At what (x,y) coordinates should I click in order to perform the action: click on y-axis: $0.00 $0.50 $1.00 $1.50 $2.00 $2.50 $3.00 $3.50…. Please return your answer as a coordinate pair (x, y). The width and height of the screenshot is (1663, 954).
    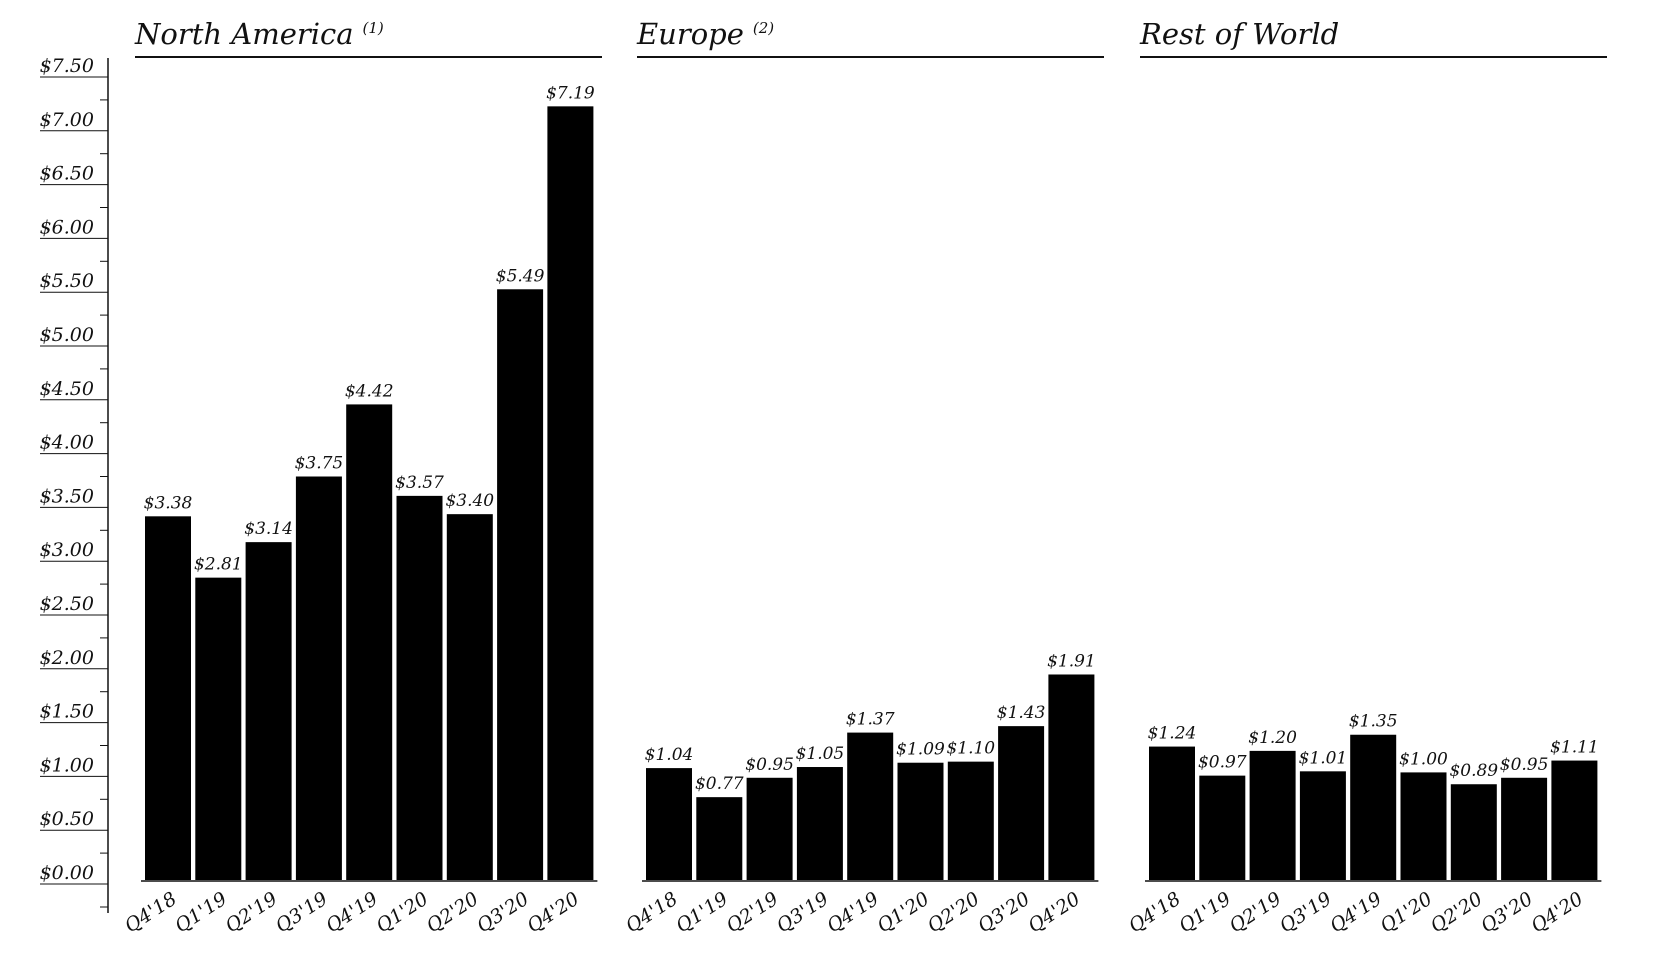
    Looking at the image, I should click on (74, 484).